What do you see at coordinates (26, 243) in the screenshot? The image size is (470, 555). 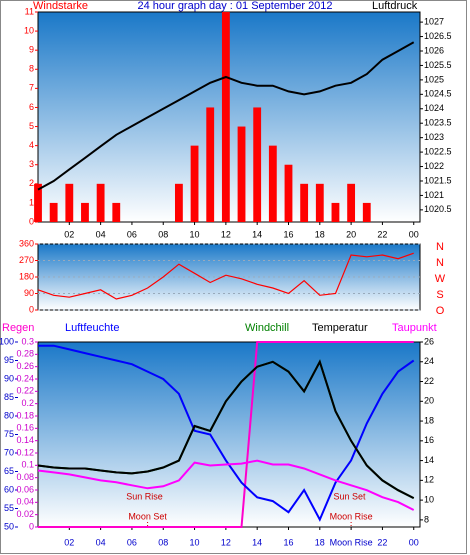 I see `y-tick-label: 360` at bounding box center [26, 243].